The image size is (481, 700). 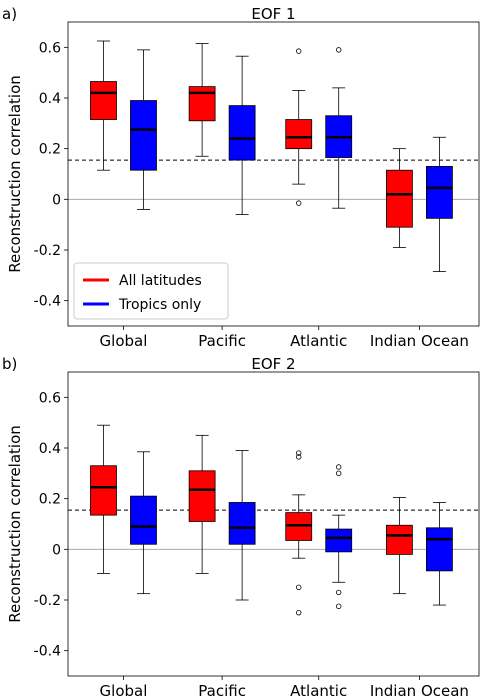 I want to click on legend-label: All latitudes, so click(x=160, y=281).